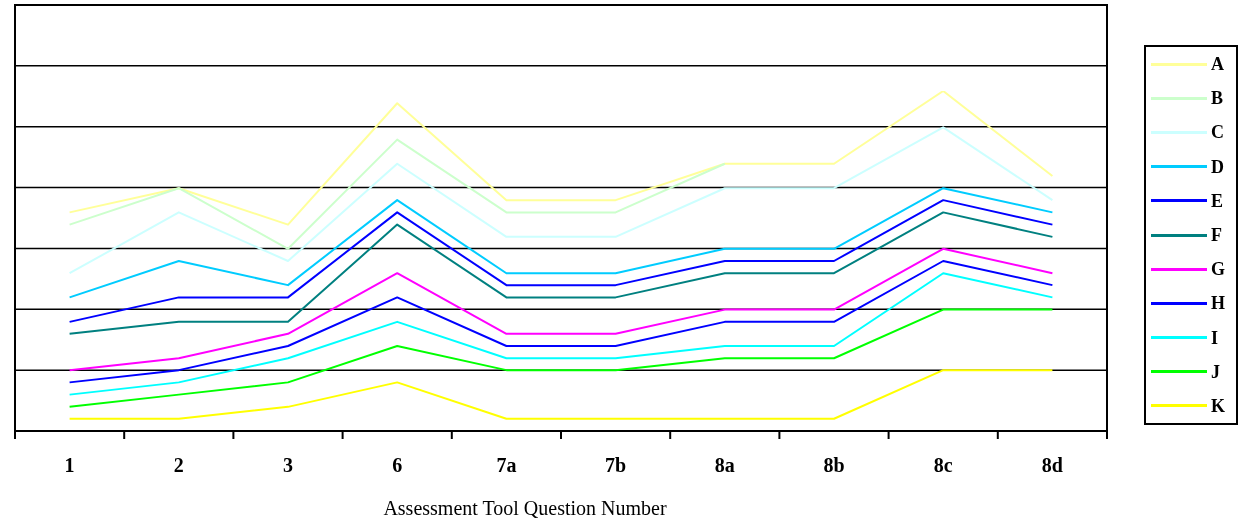 The width and height of the screenshot is (1241, 523). I want to click on x-tick-label: 3, so click(288, 465).